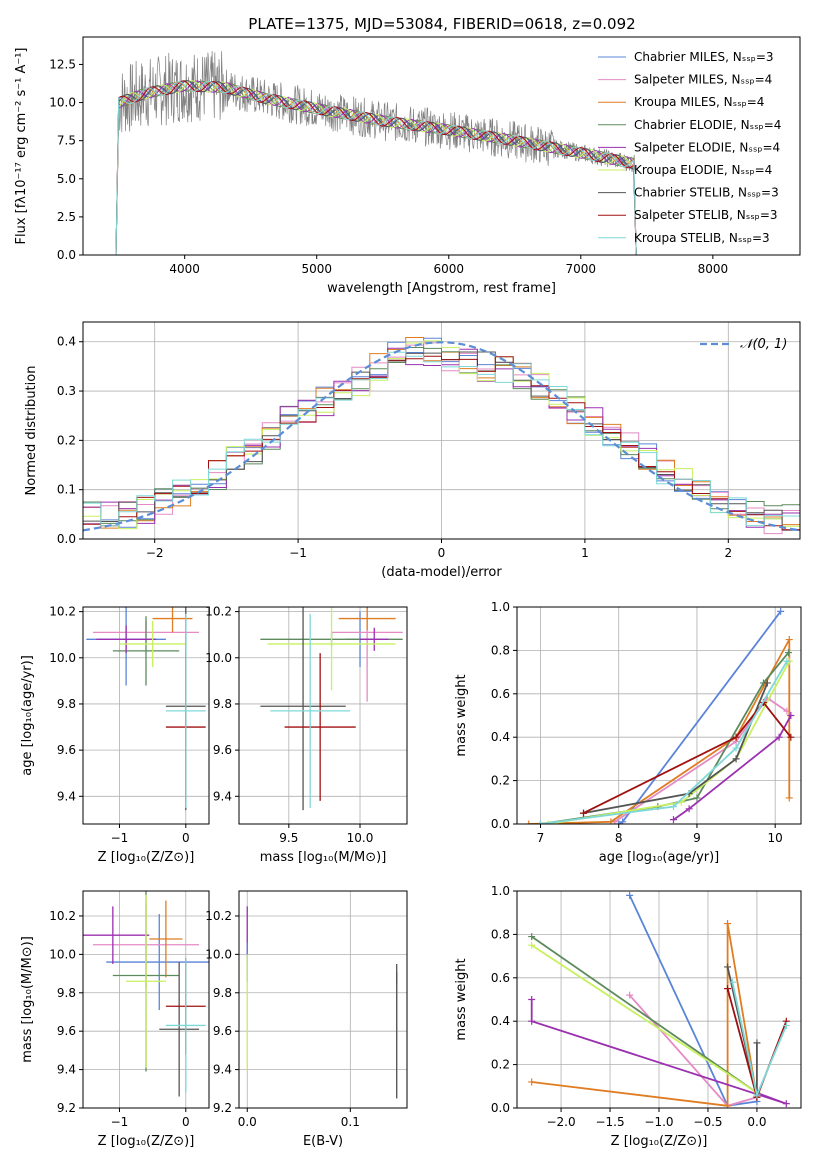 The width and height of the screenshot is (819, 1170). What do you see at coordinates (27, 999) in the screenshot?
I see `y-axis-label: mass [log₁₀(M/M⊙)]` at bounding box center [27, 999].